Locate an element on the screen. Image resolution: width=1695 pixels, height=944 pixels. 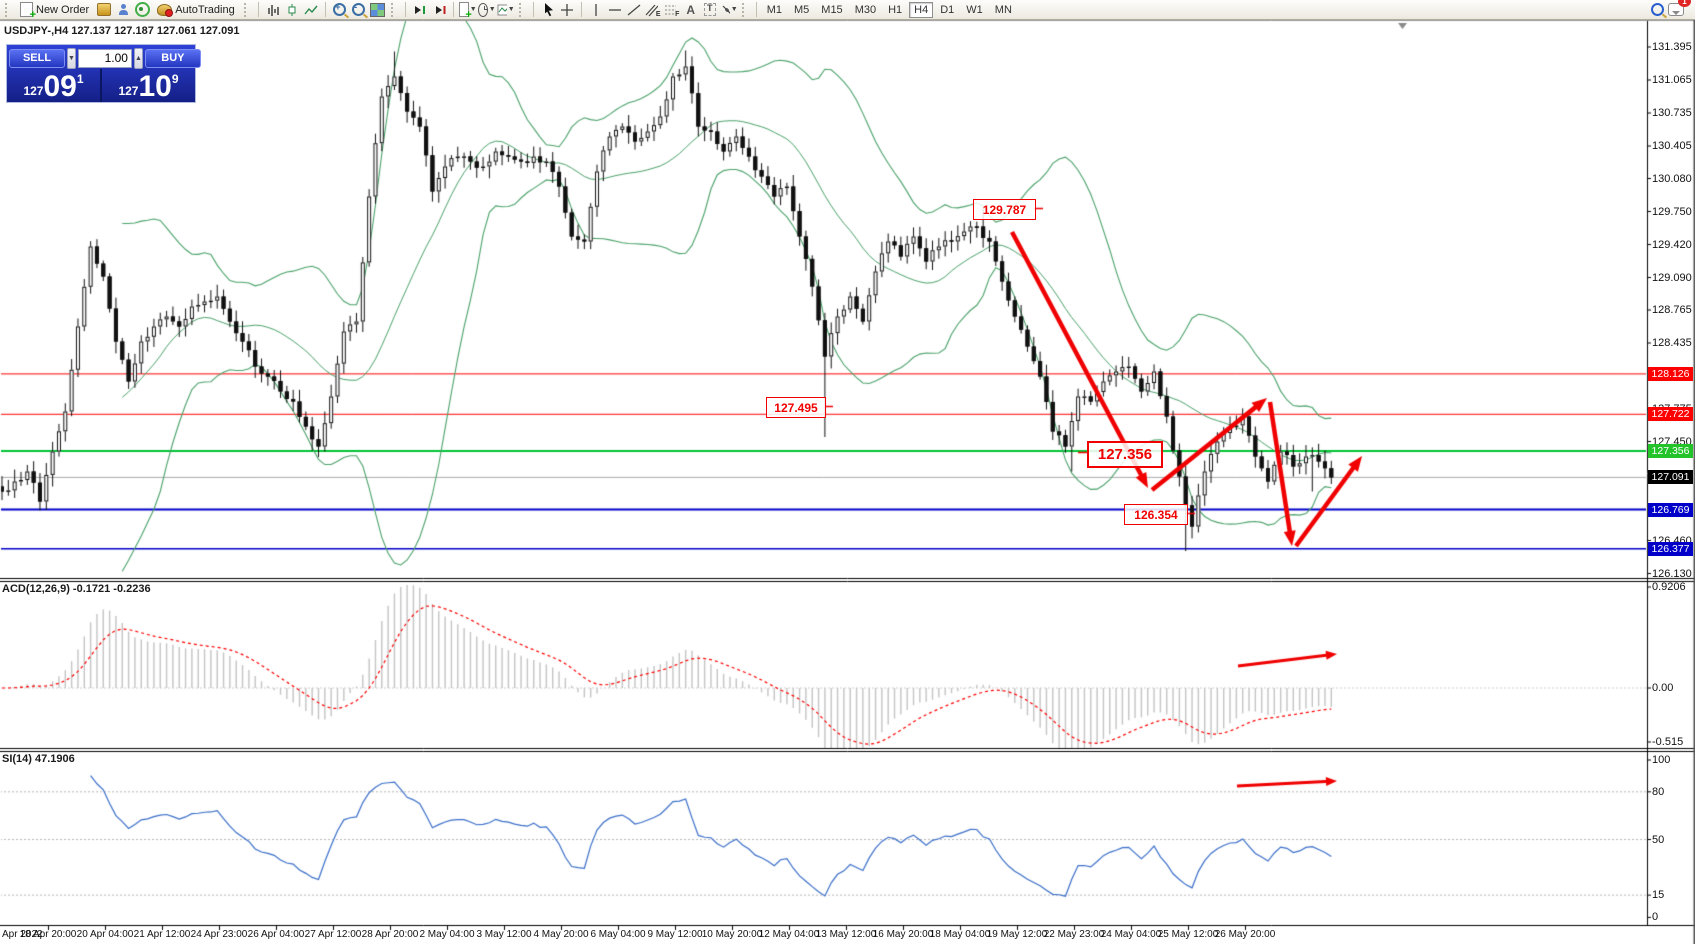
zoom-out-icon: - is located at coordinates (359, 9).